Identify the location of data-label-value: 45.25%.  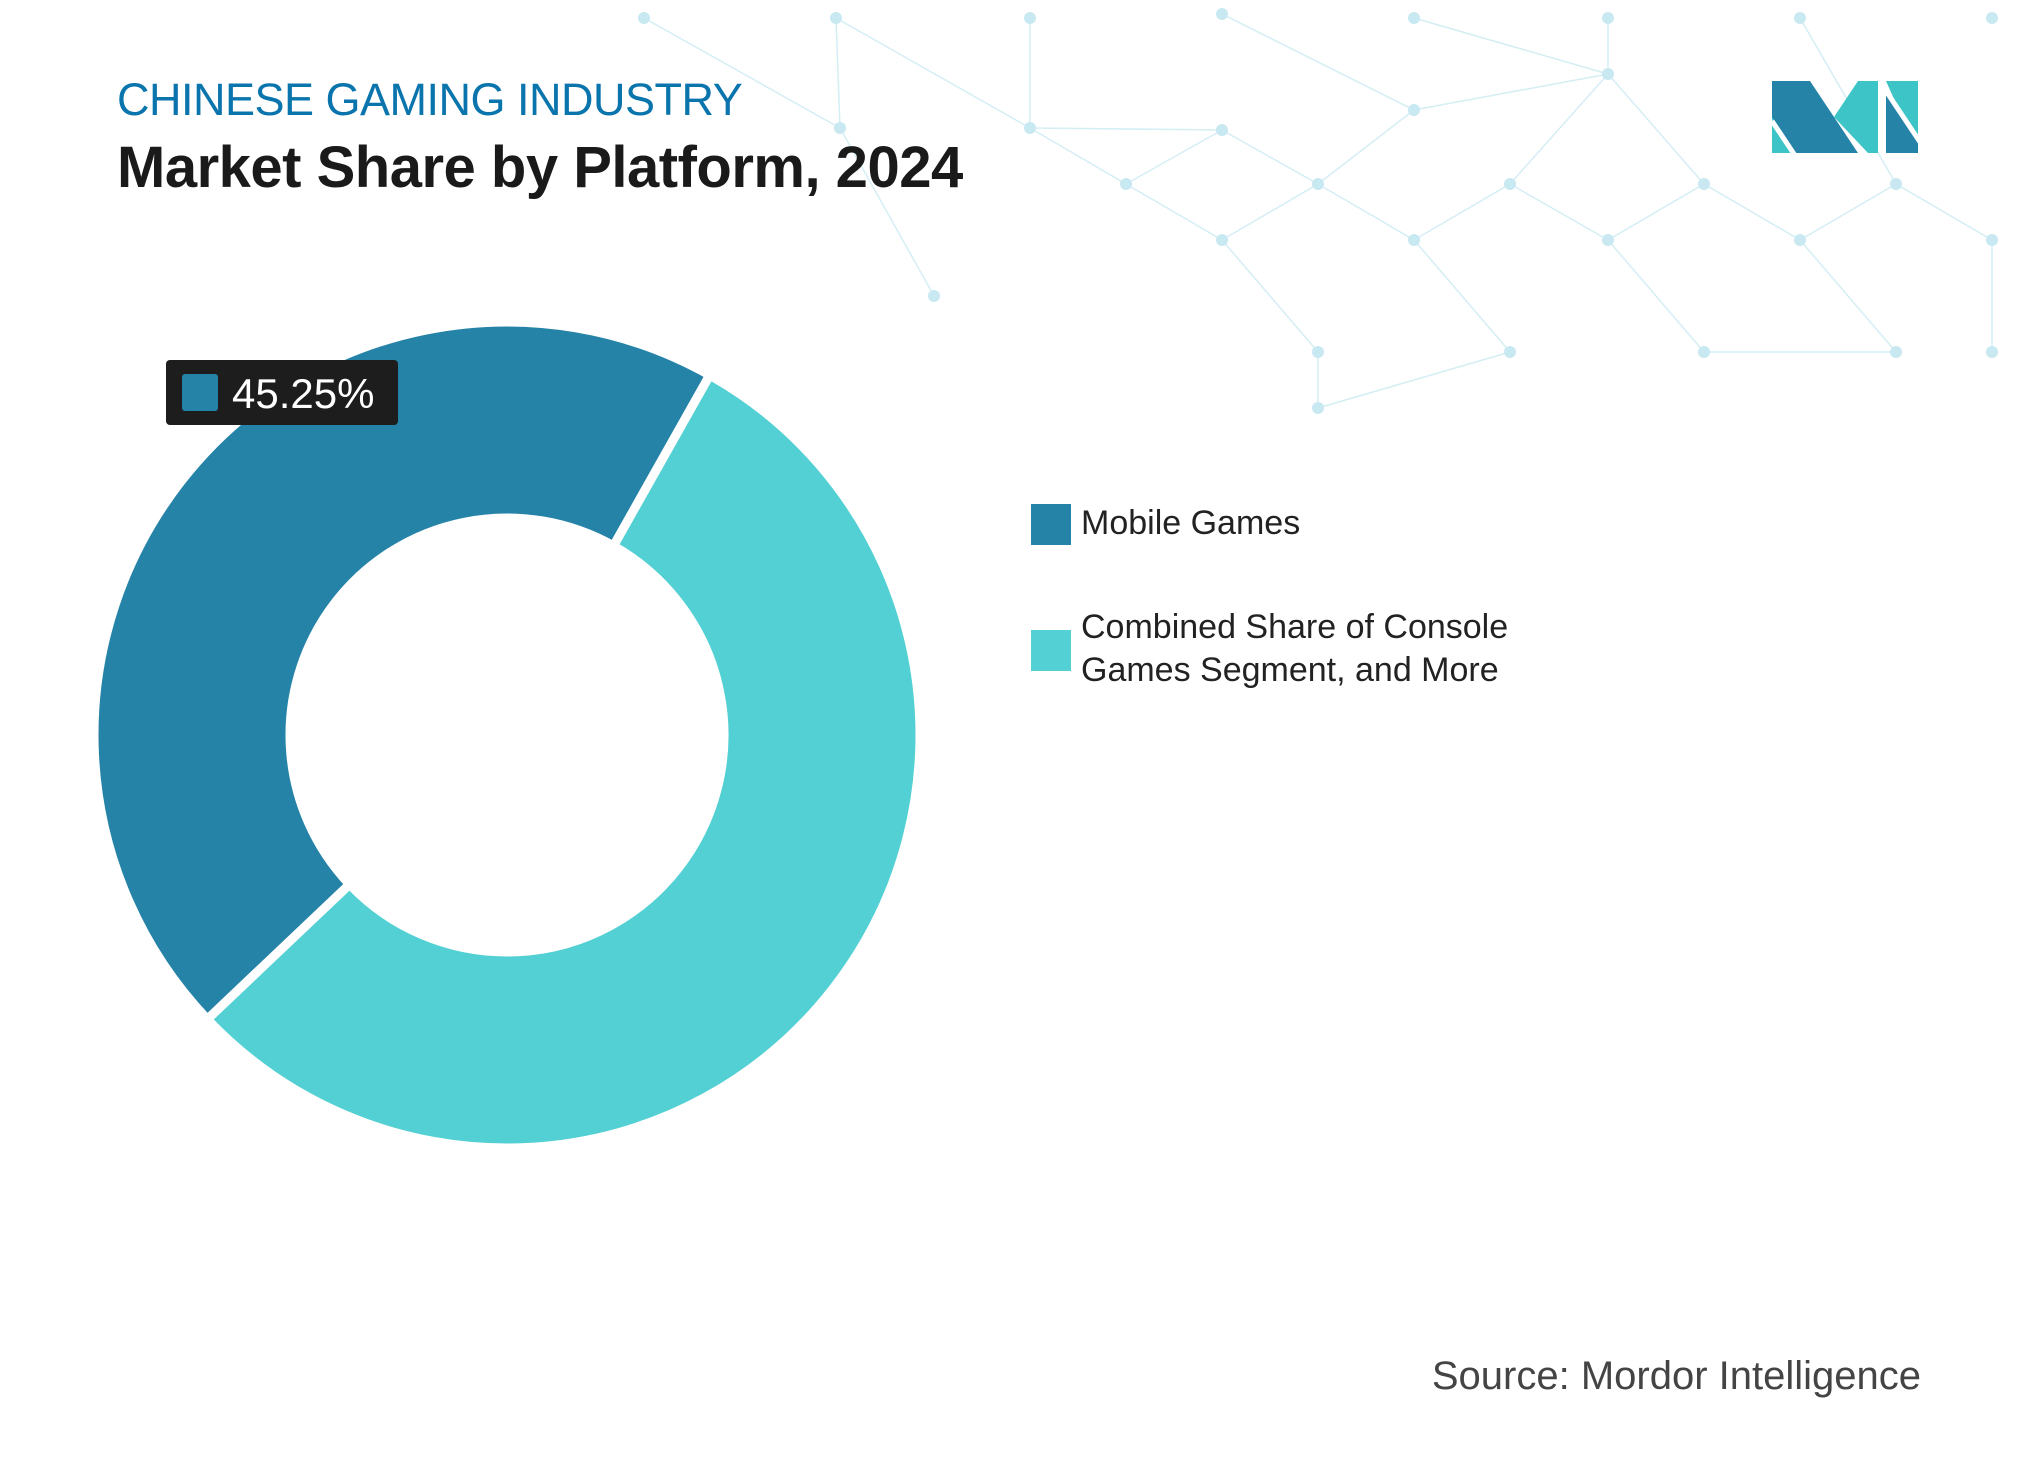
(303, 393).